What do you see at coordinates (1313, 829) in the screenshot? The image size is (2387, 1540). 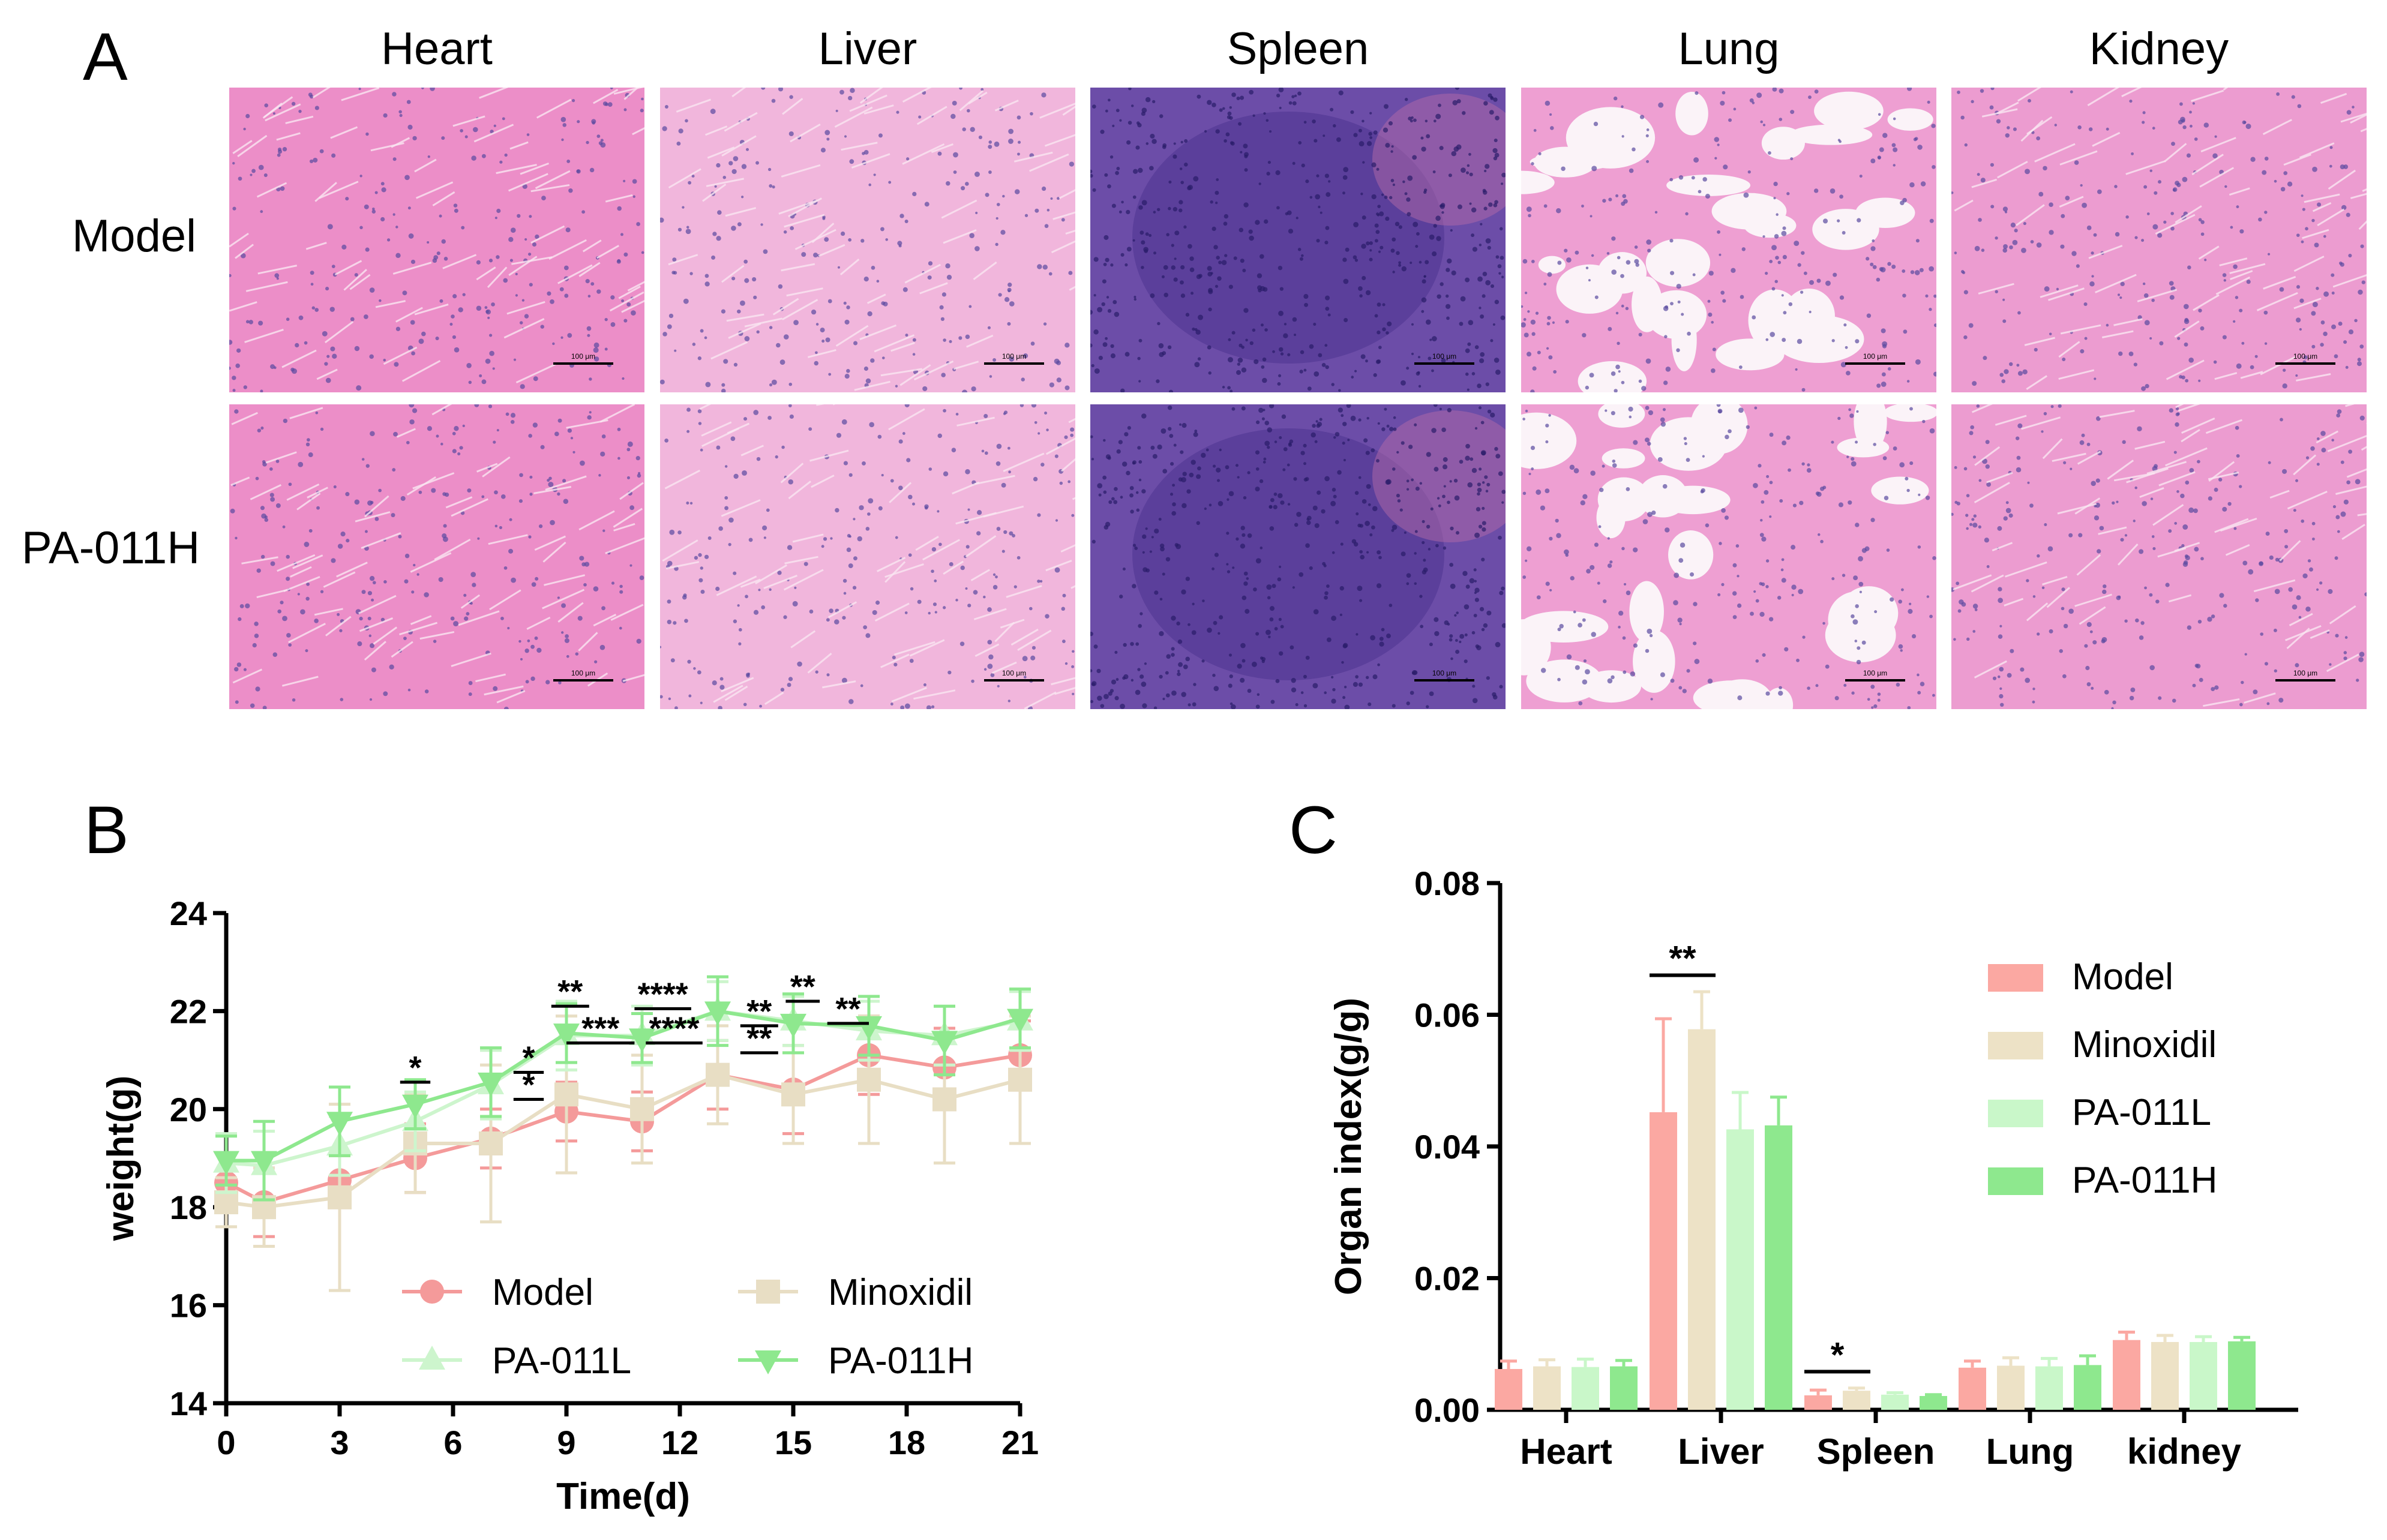 I see `panel-label-c: C` at bounding box center [1313, 829].